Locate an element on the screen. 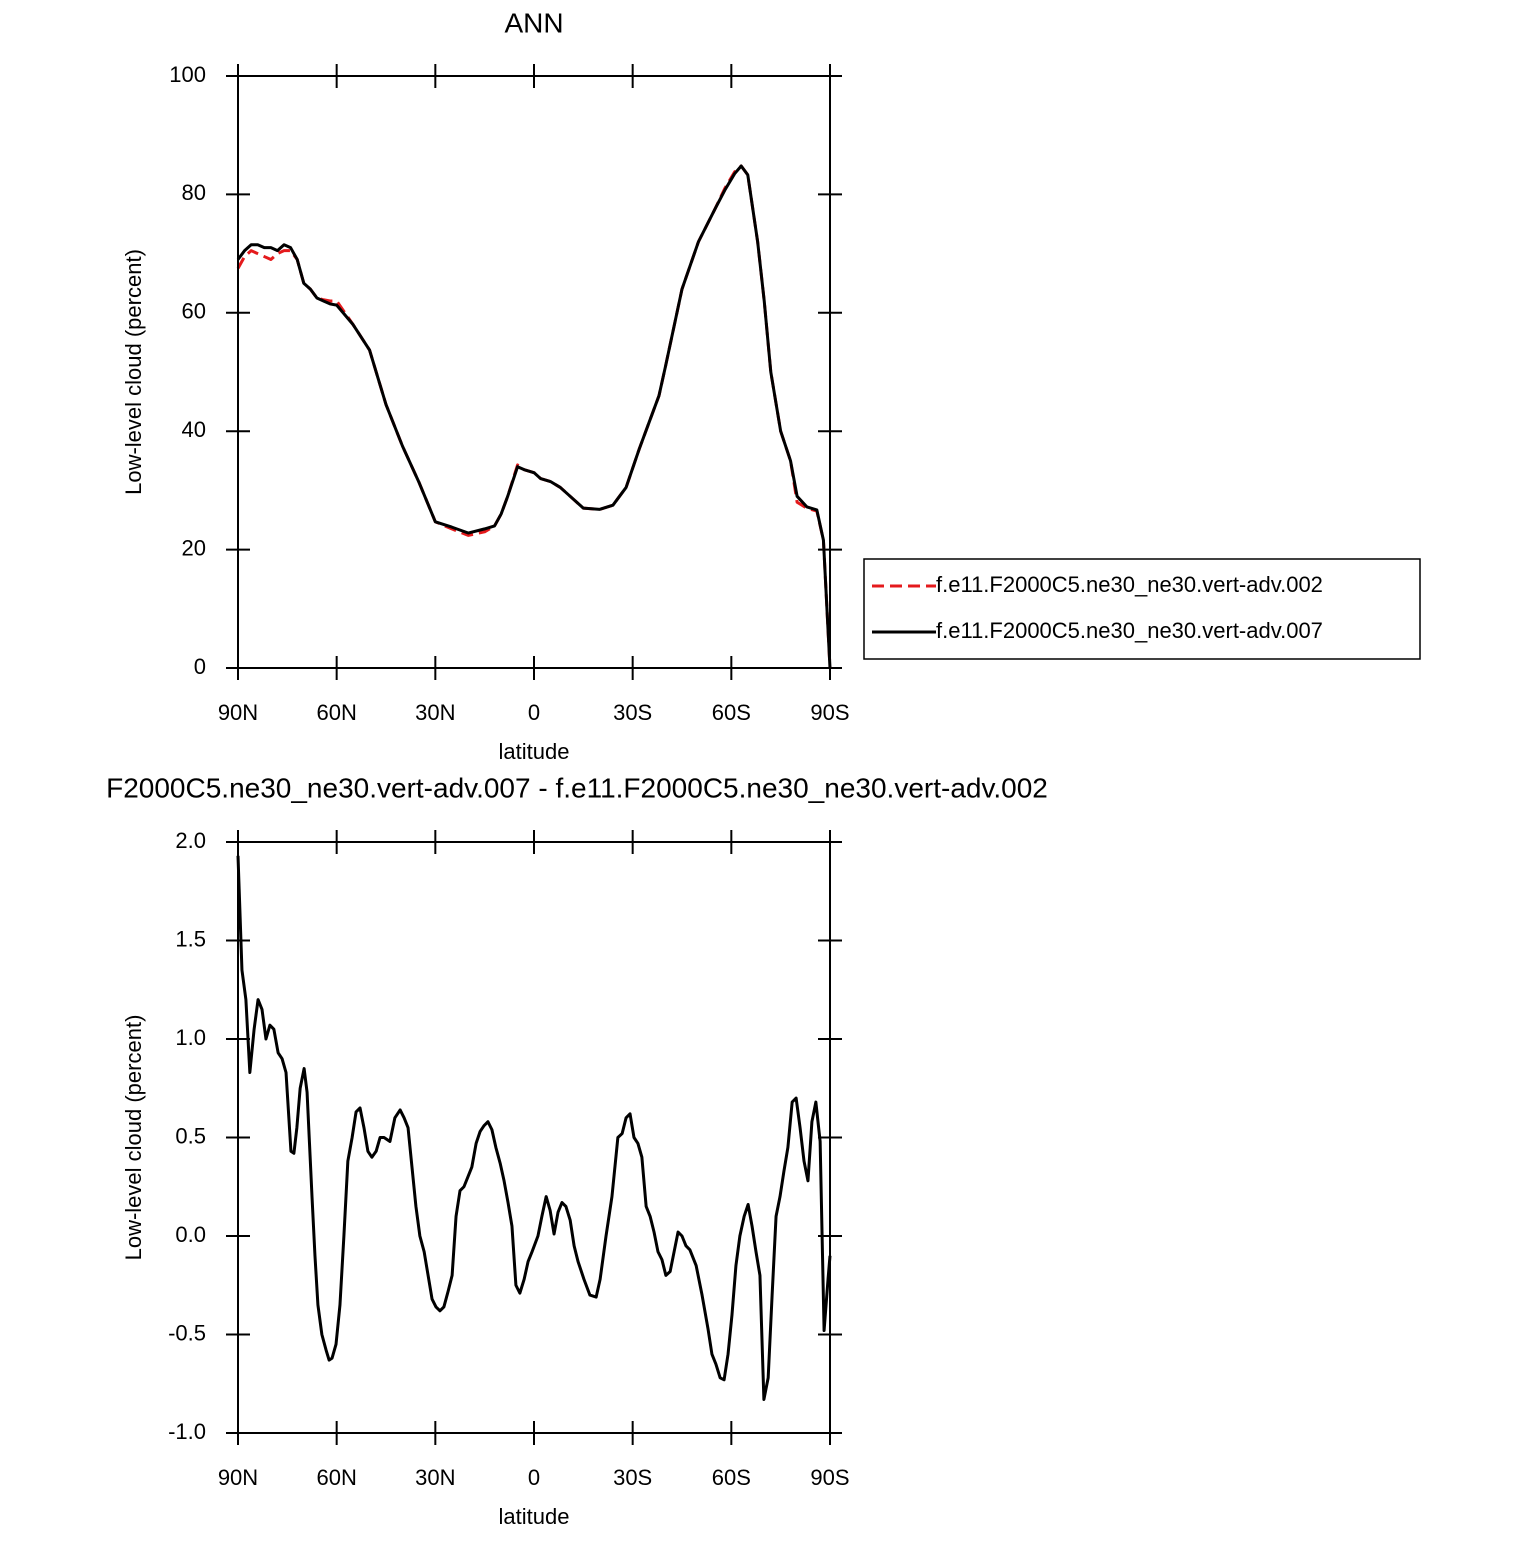 This screenshot has width=1527, height=1541. chart-title: ANN is located at coordinates (533, 22).